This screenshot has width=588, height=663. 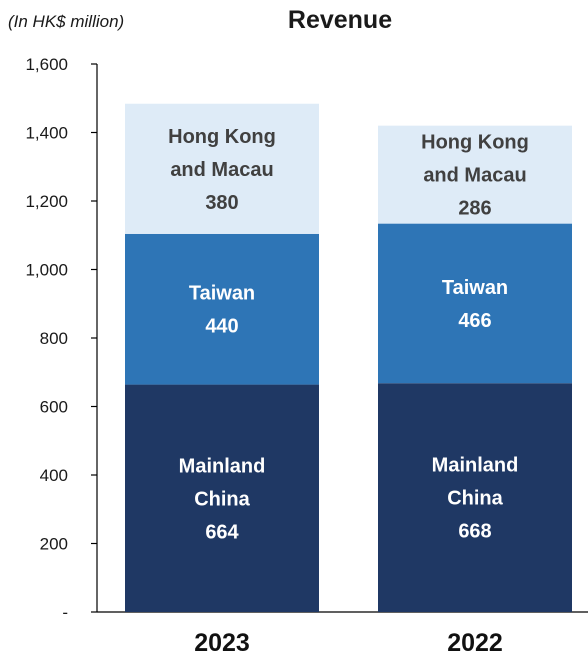 What do you see at coordinates (46, 64) in the screenshot?
I see `y-tick-label: 1,600` at bounding box center [46, 64].